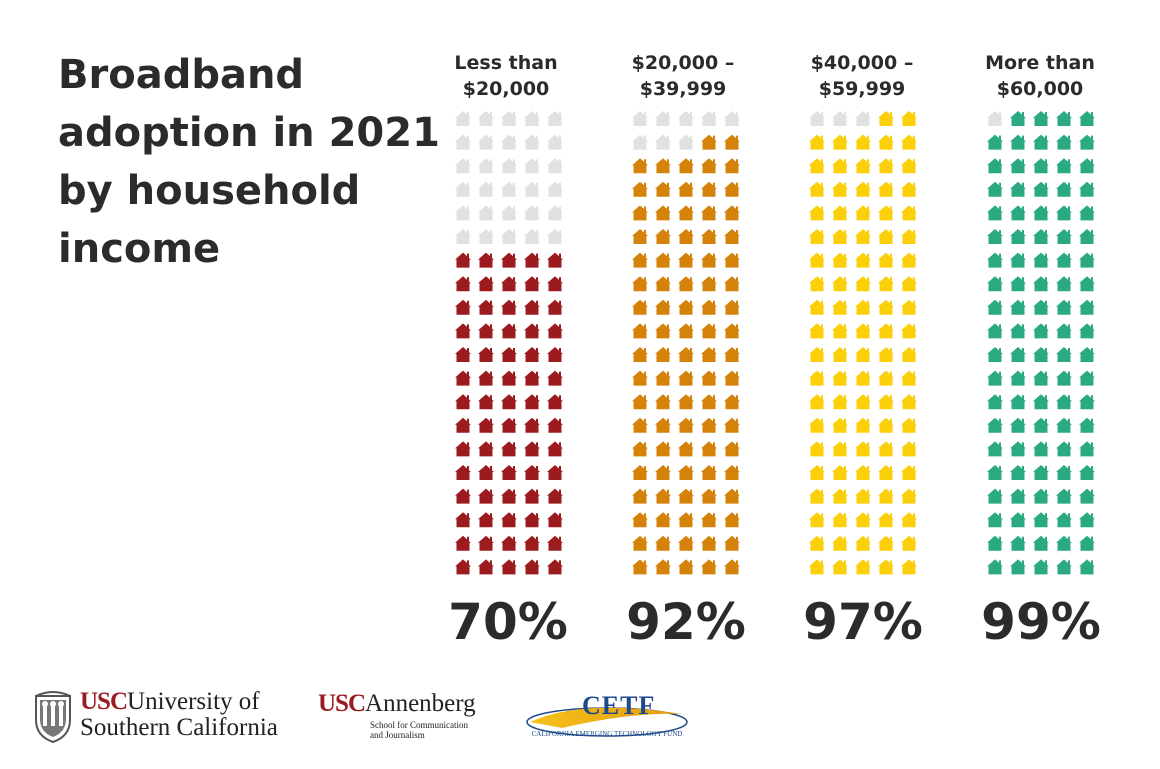  I want to click on title-line-1: Broadband, so click(181, 75).